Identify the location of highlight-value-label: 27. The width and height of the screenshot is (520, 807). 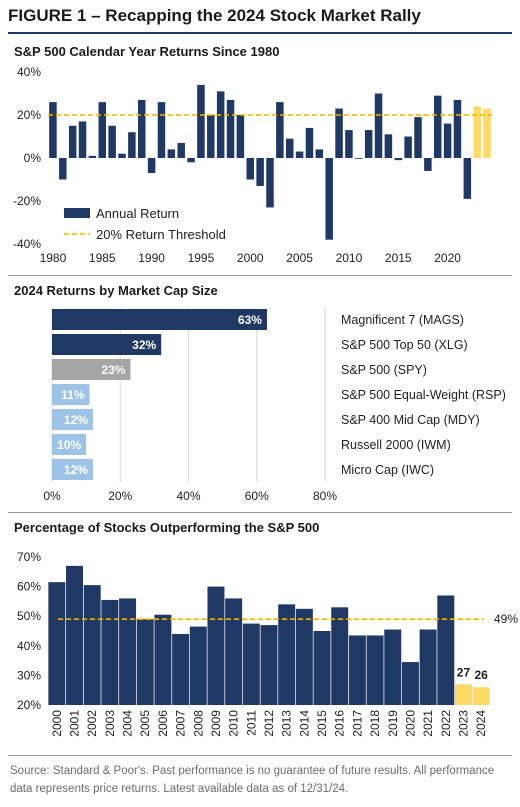
(464, 672).